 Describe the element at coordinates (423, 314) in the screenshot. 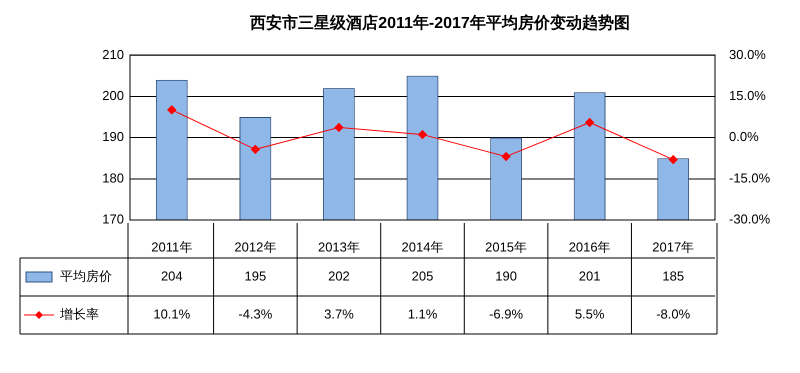

I see `data-label: 1.1%` at that location.